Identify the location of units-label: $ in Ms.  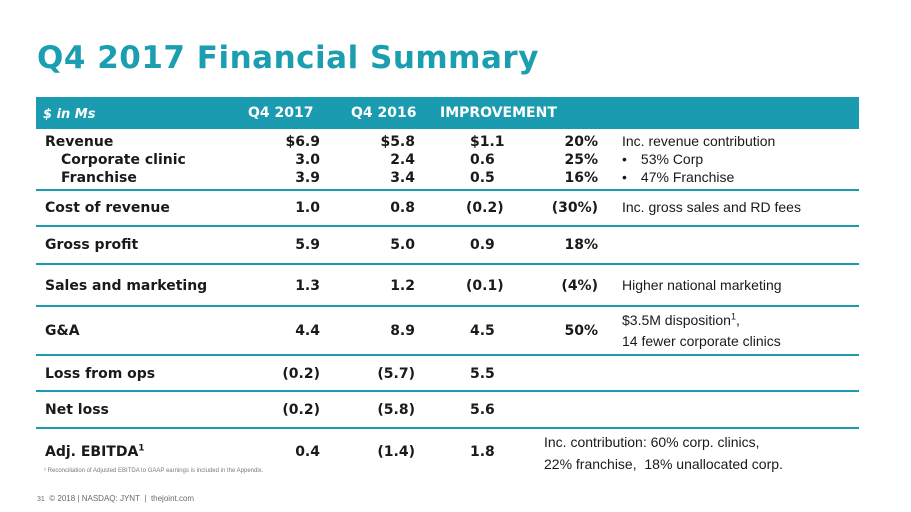
(69, 114).